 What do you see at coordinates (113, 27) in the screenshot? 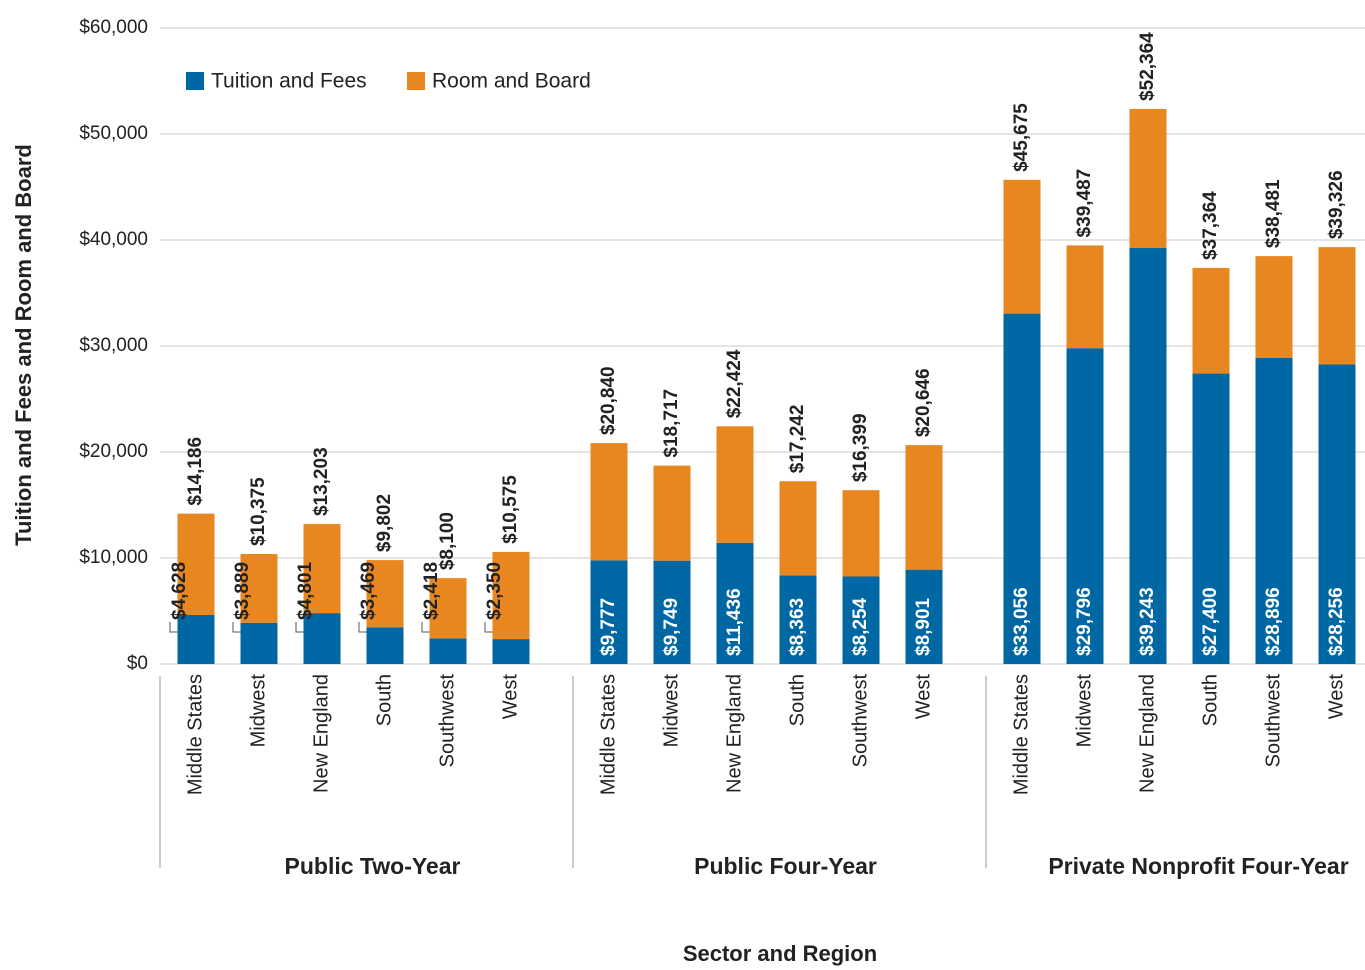
I see `y-tick-label: $60,000` at bounding box center [113, 27].